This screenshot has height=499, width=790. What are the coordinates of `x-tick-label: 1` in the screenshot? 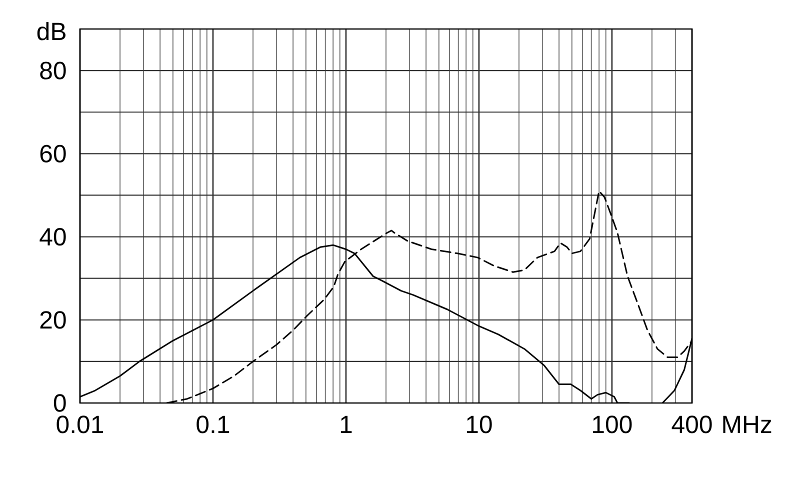 It's located at (346, 424).